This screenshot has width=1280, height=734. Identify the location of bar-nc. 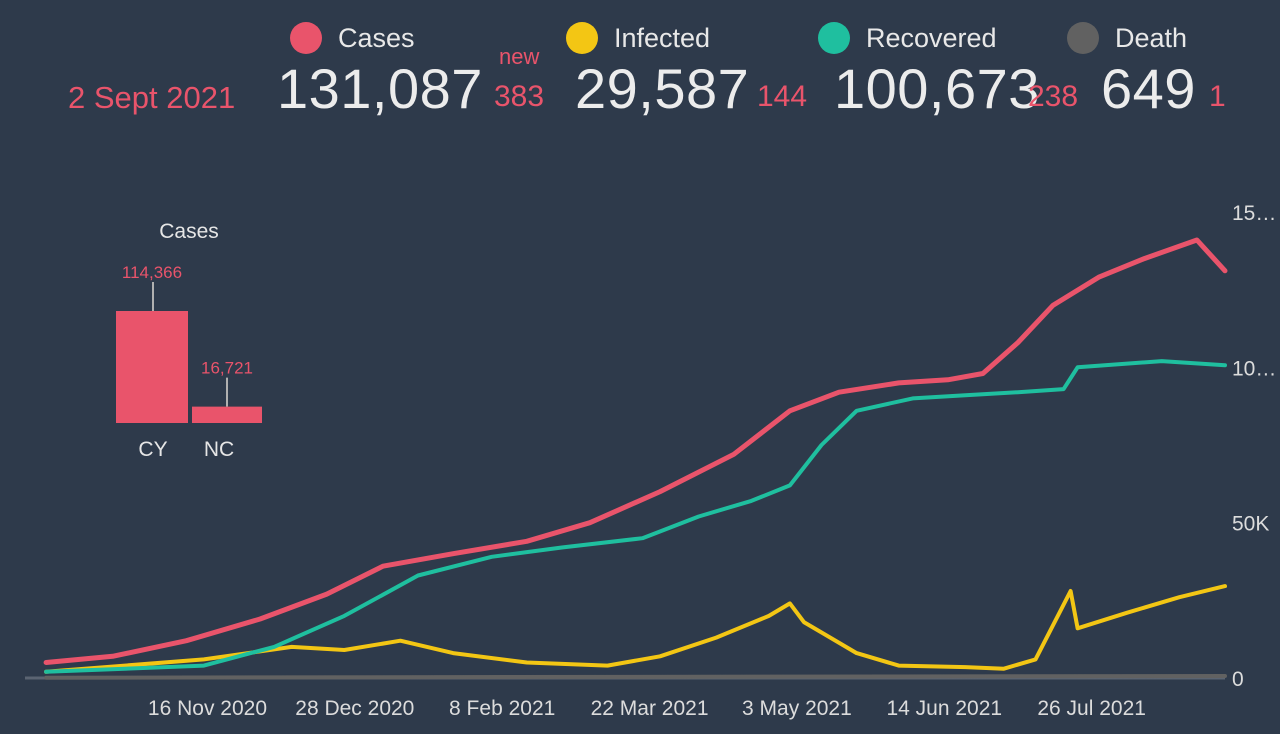
(227, 414).